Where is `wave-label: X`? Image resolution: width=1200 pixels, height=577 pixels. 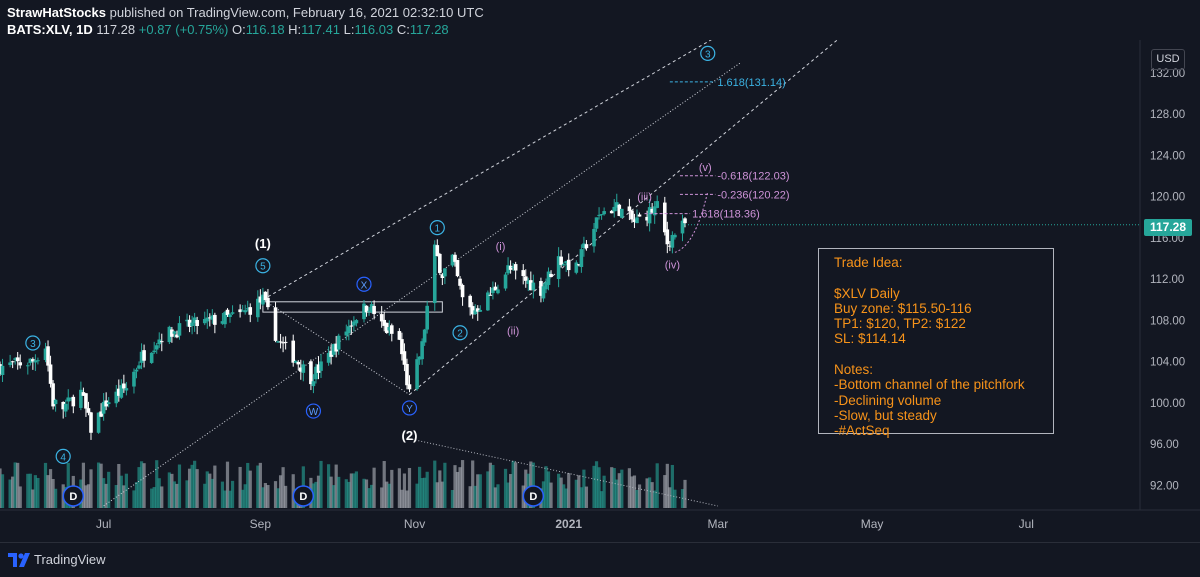 wave-label: X is located at coordinates (364, 285).